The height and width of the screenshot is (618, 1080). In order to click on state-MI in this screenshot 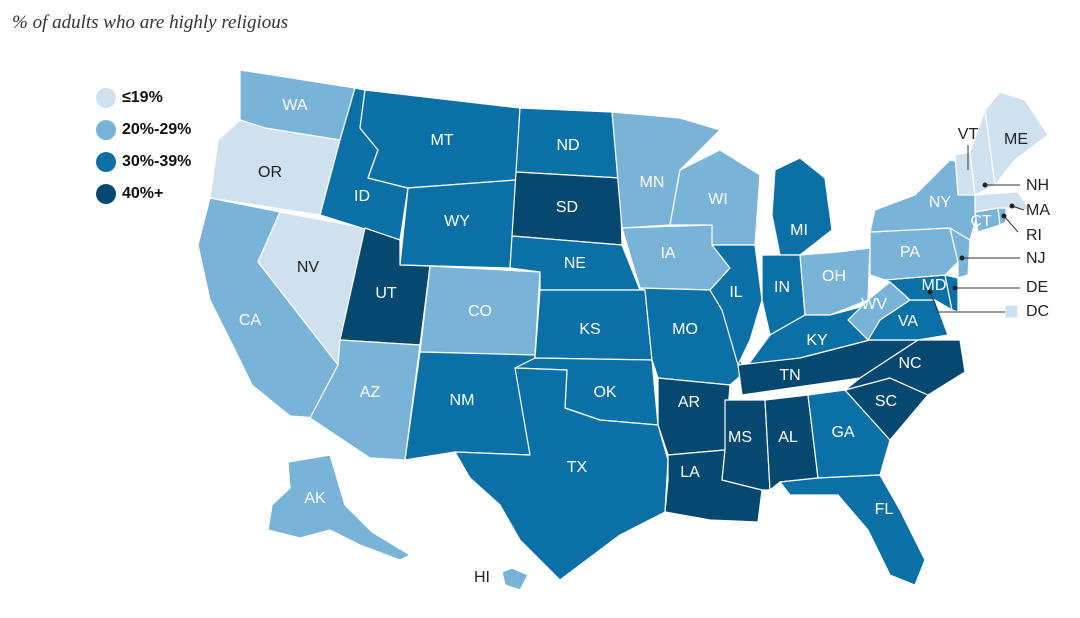, I will do `click(802, 206)`.